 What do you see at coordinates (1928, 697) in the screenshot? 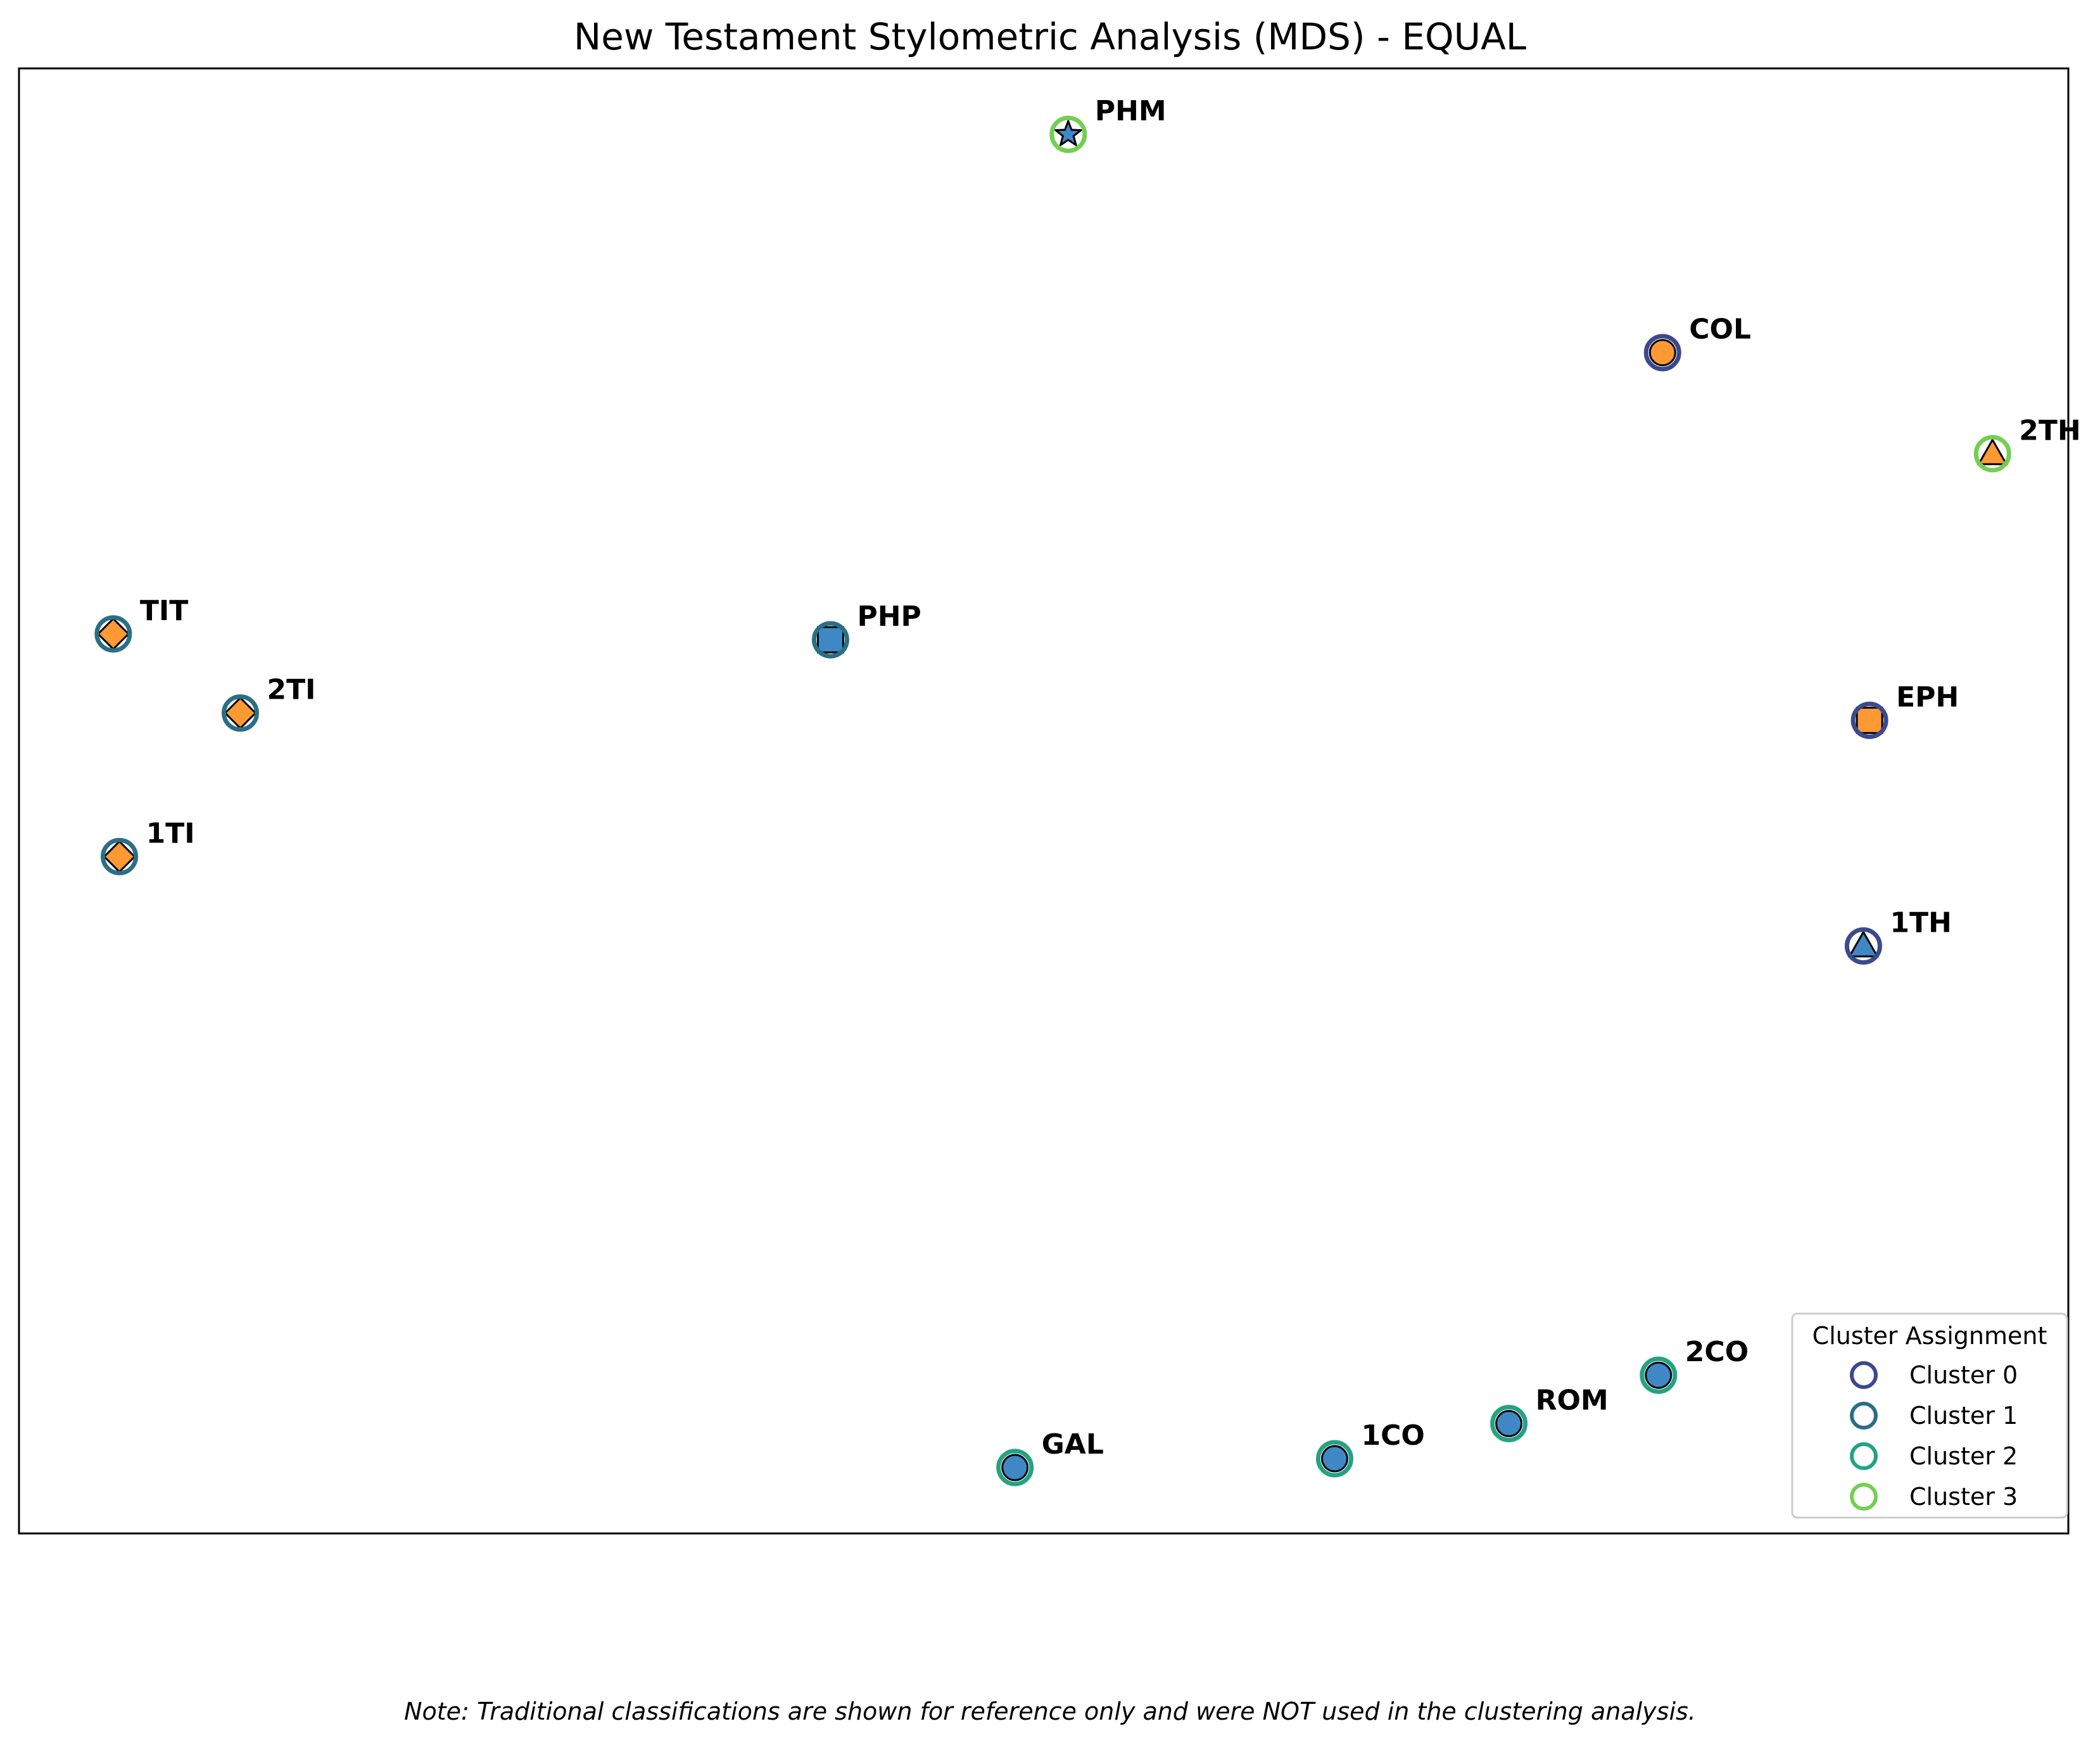
I see `point-label-eph: EPH` at bounding box center [1928, 697].